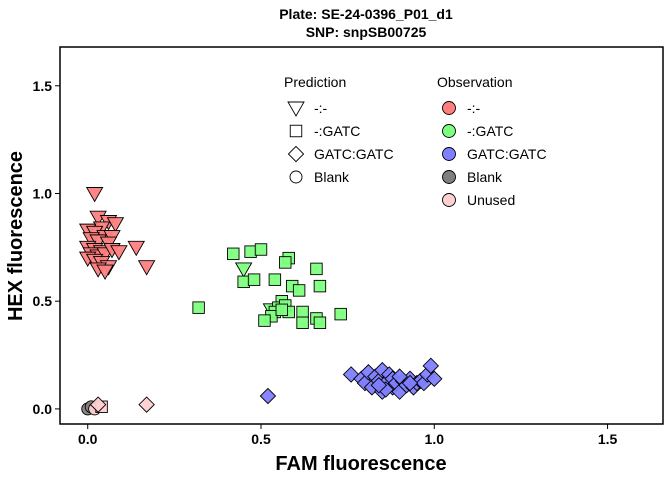 The width and height of the screenshot is (672, 480). What do you see at coordinates (435, 439) in the screenshot?
I see `x-tick-label-2: 1.0` at bounding box center [435, 439].